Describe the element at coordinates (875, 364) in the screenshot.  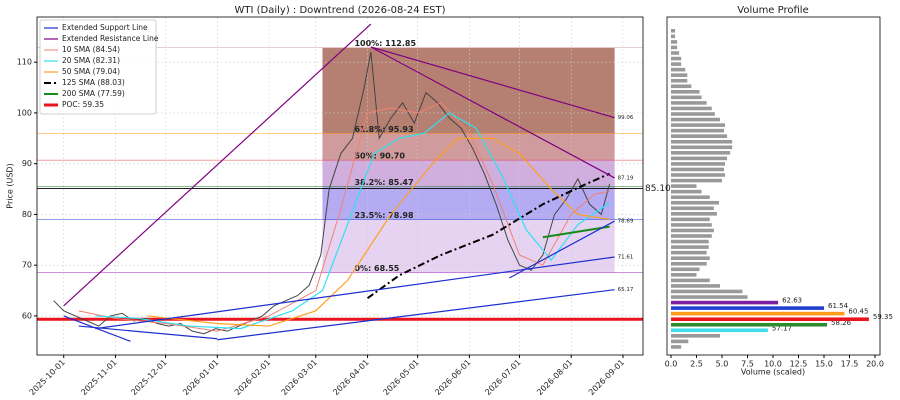
I see `x-tick-label: 20.0` at that location.